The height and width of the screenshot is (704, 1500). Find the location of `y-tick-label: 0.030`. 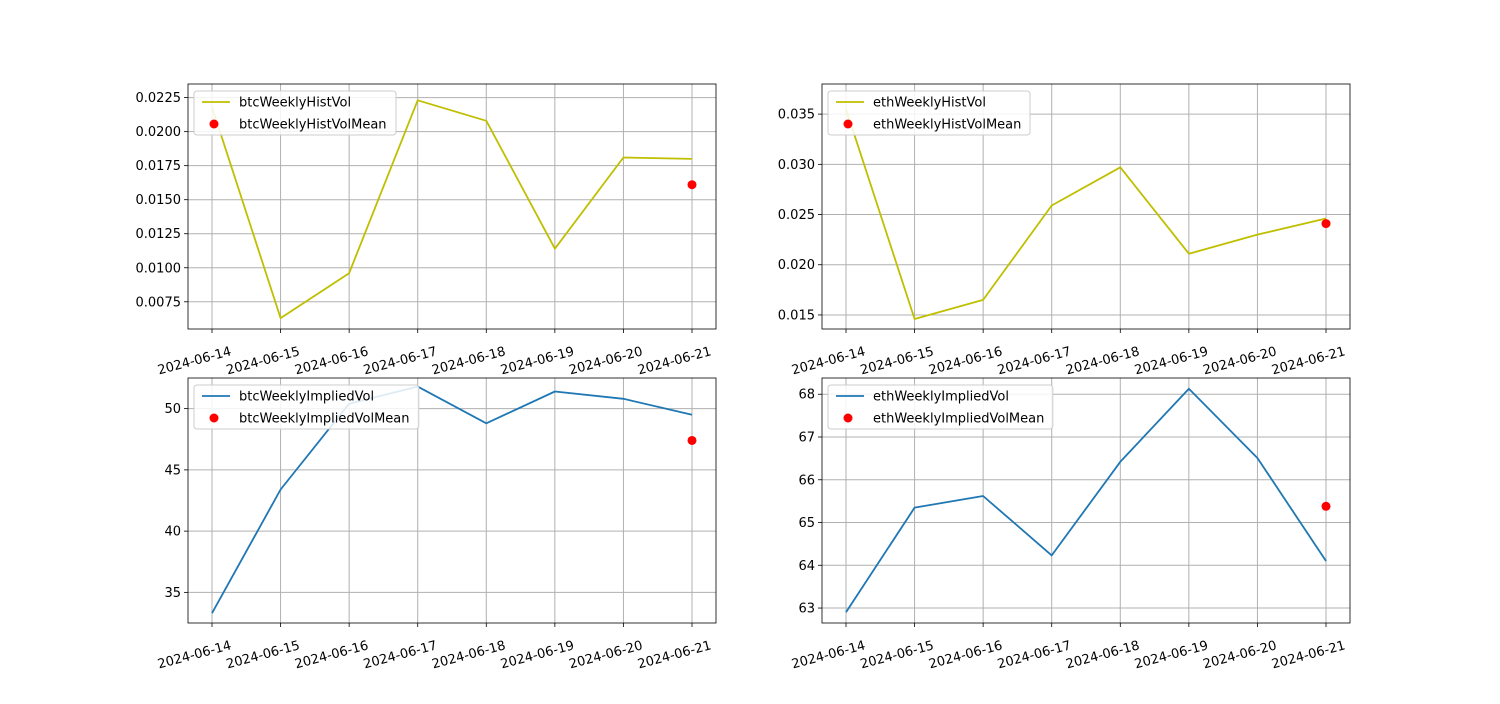

y-tick-label: 0.030 is located at coordinates (796, 165).